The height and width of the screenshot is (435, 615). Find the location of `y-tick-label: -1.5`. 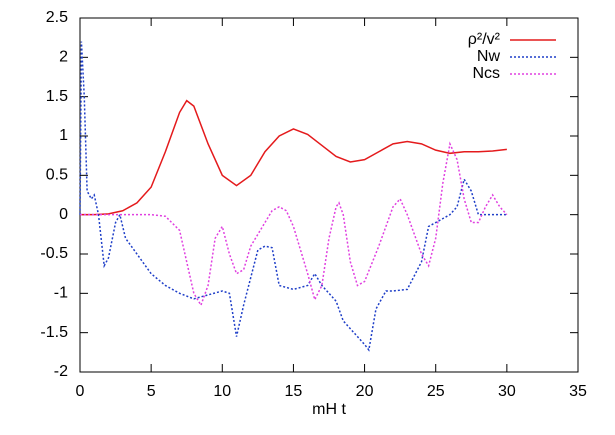

y-tick-label: -1.5 is located at coordinates (54, 332).